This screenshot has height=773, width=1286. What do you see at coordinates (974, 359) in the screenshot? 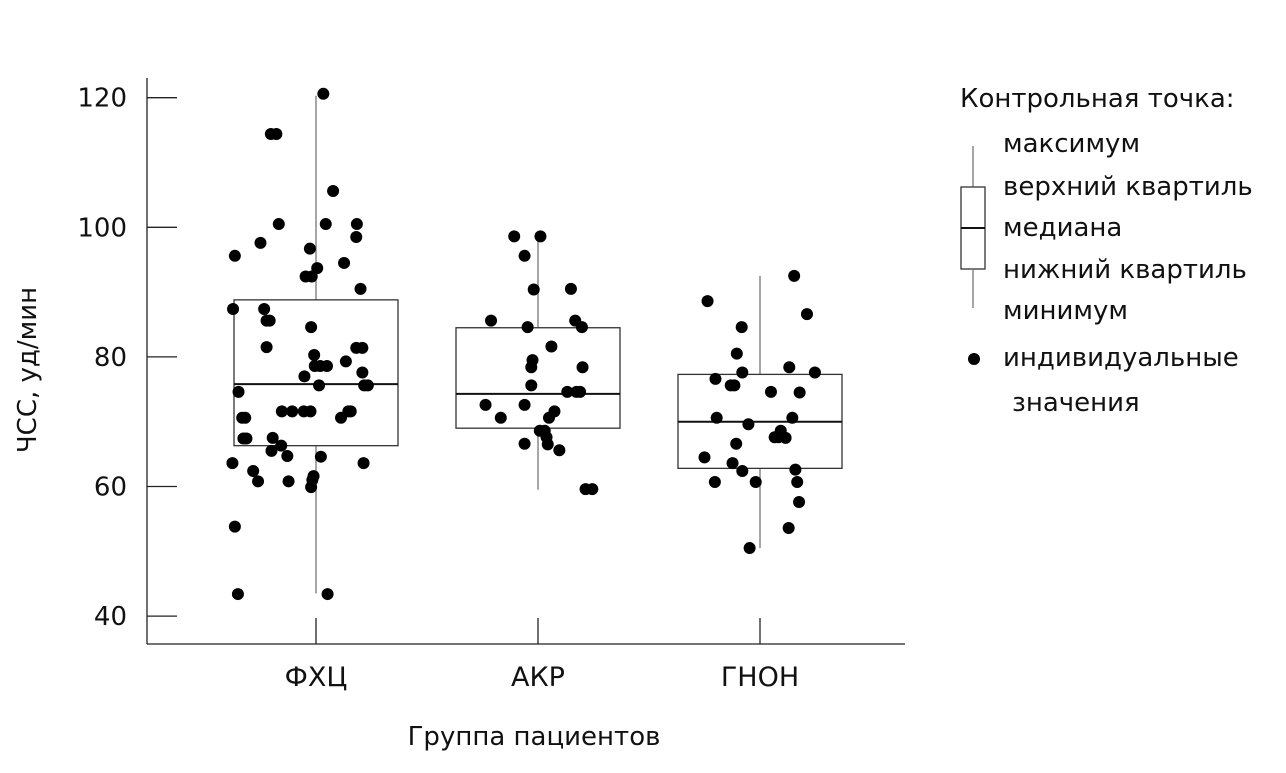
I see `legend-point-marker` at bounding box center [974, 359].